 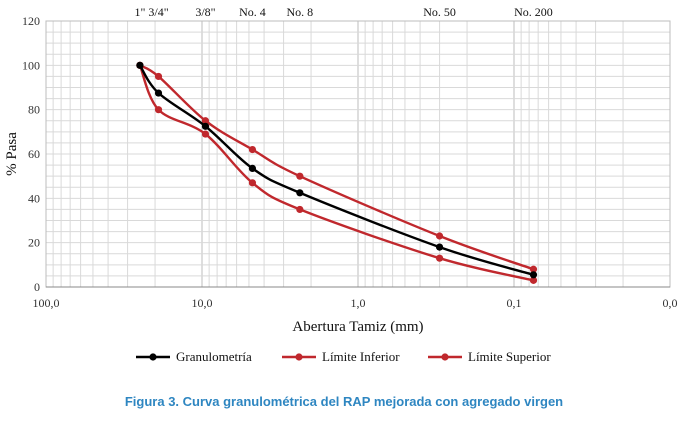 What do you see at coordinates (358, 303) in the screenshot?
I see `x-tick-label: 1,0` at bounding box center [358, 303].